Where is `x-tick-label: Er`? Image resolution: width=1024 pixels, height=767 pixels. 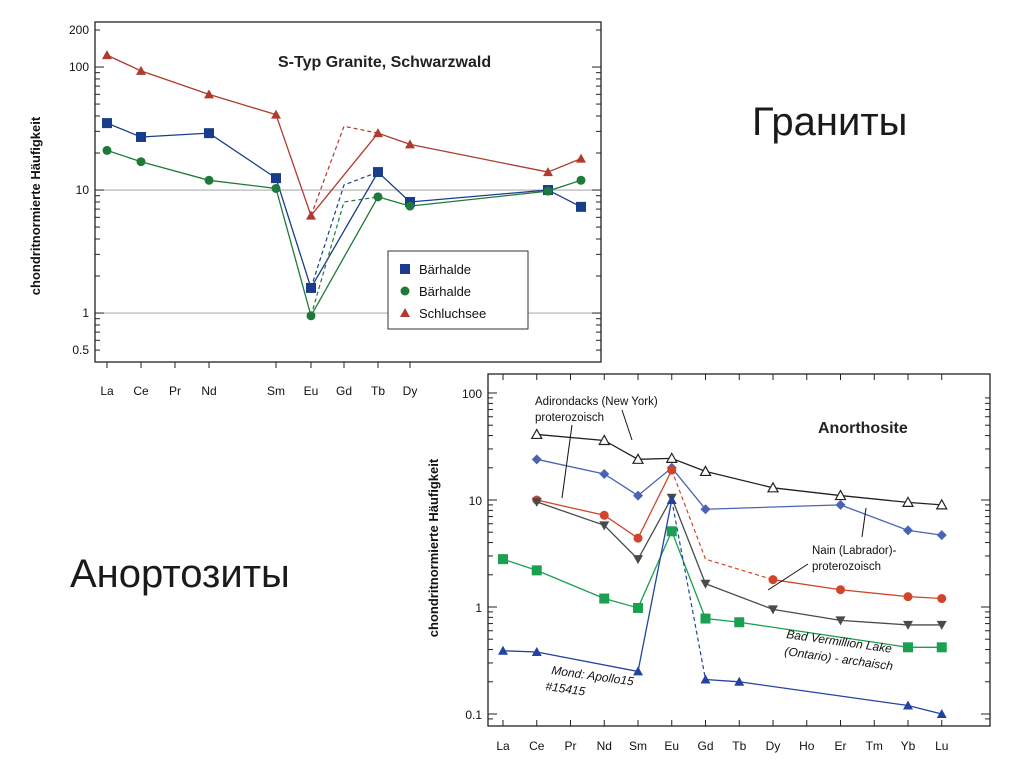
x-tick-label: Er is located at coordinates (841, 746).